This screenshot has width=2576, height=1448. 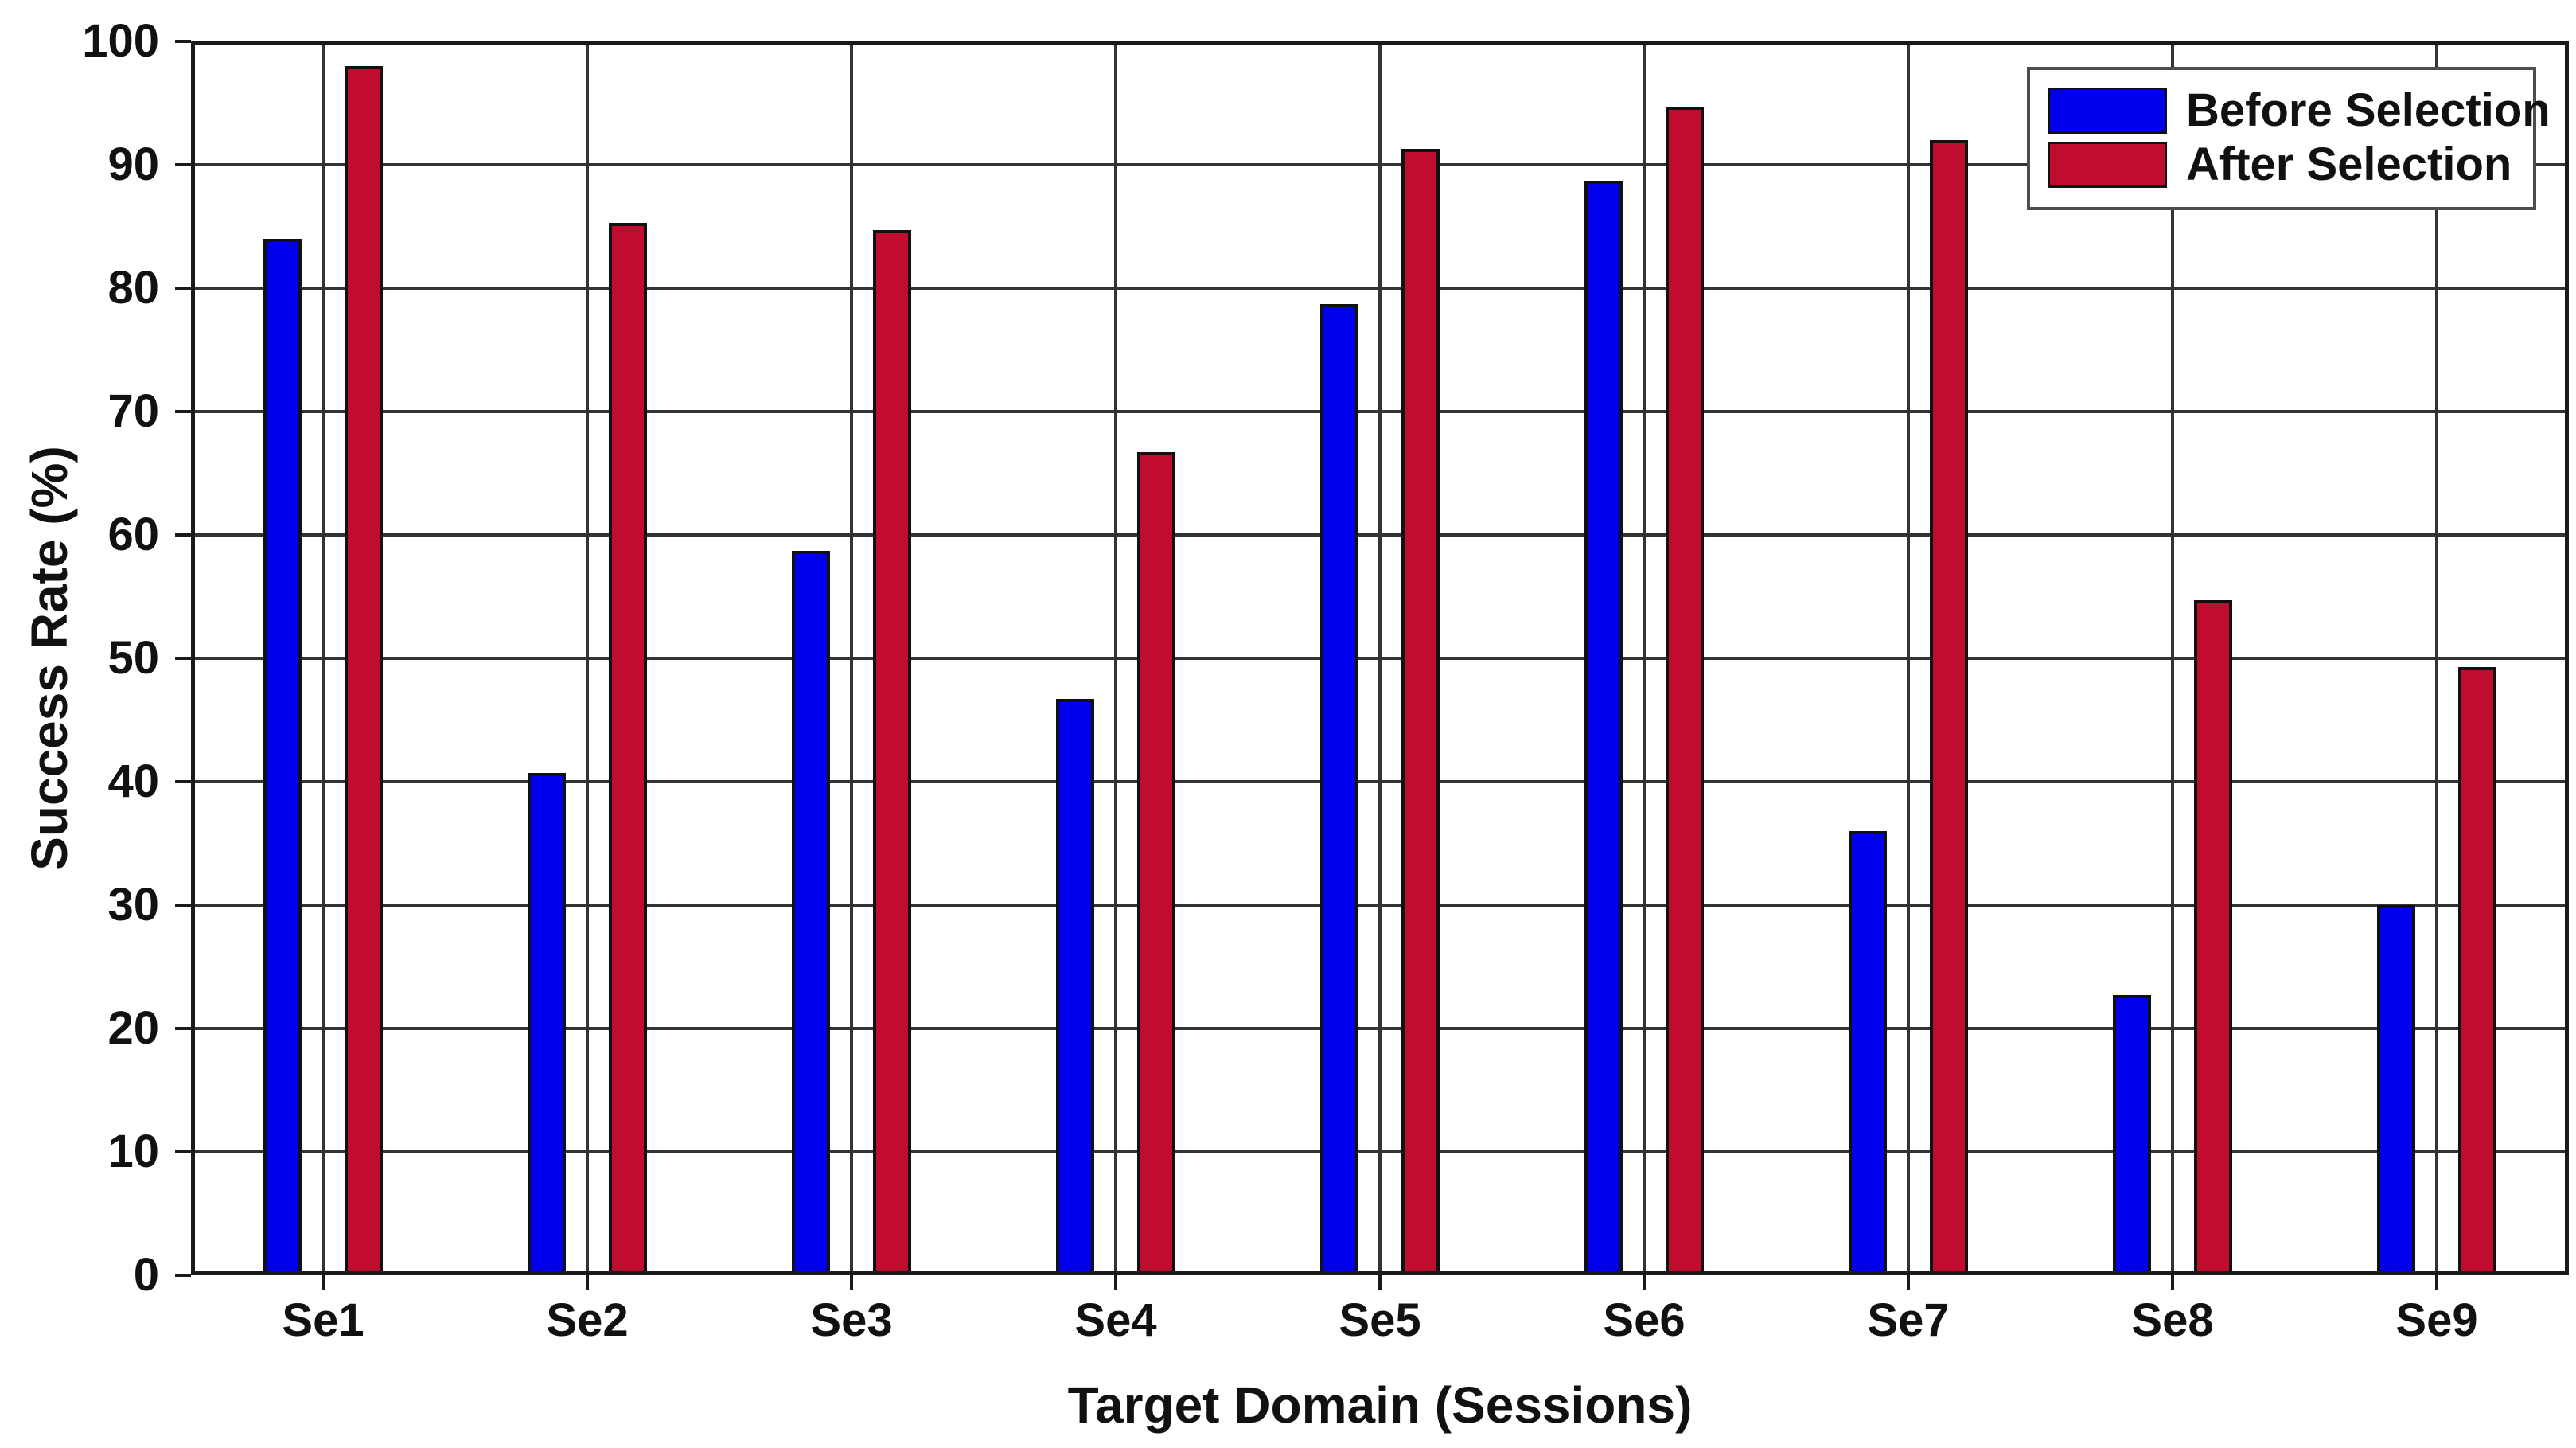 I want to click on y-tick-label: 90, so click(x=133, y=164).